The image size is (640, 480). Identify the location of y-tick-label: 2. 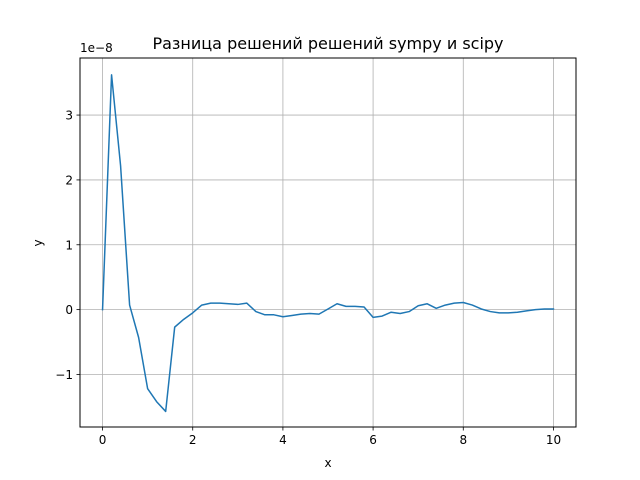
(69, 180).